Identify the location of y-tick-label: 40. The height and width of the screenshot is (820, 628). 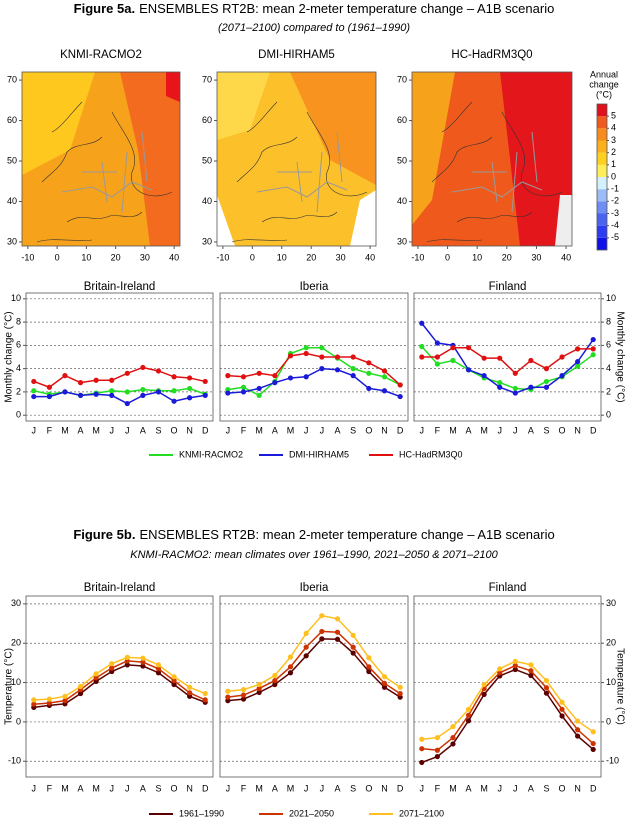
(12, 201).